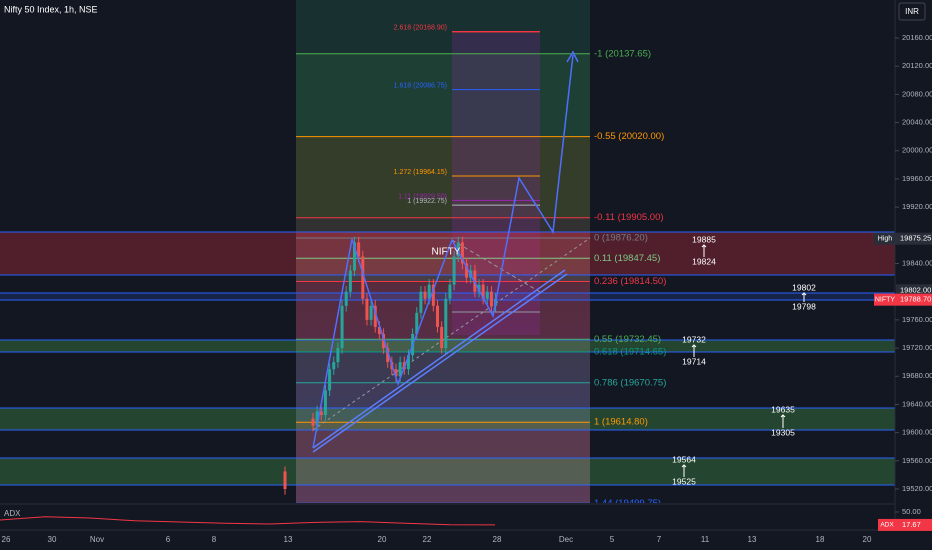 This screenshot has height=550, width=932. I want to click on symbol-label: NIFTY, so click(446, 252).